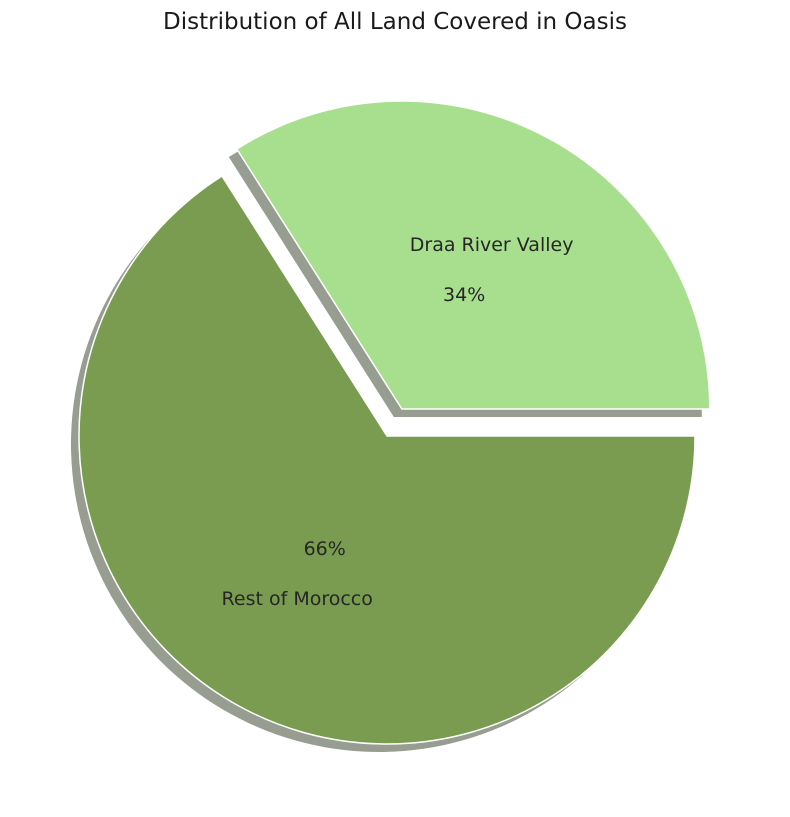 This screenshot has width=790, height=817. Describe the element at coordinates (464, 295) in the screenshot. I see `slice-percent-label: 34%` at that location.